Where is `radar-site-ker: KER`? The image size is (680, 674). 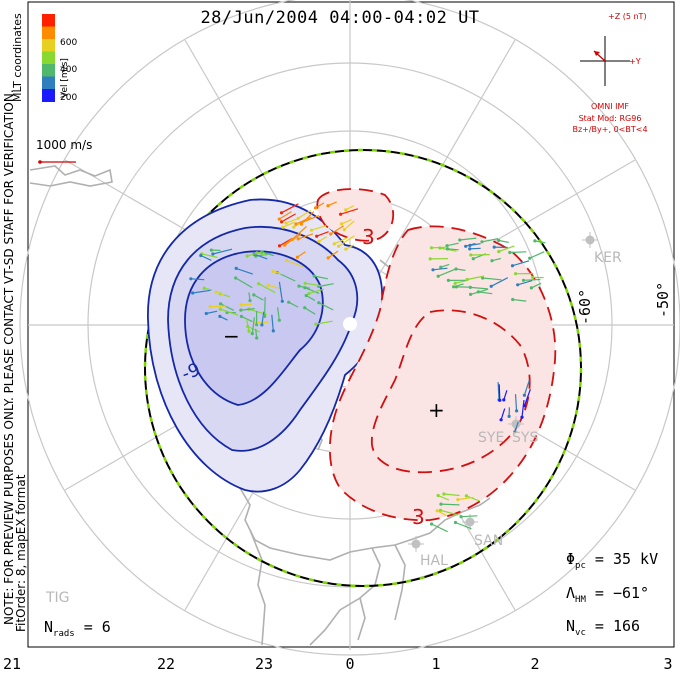
radar-site-ker: KER is located at coordinates (608, 258).